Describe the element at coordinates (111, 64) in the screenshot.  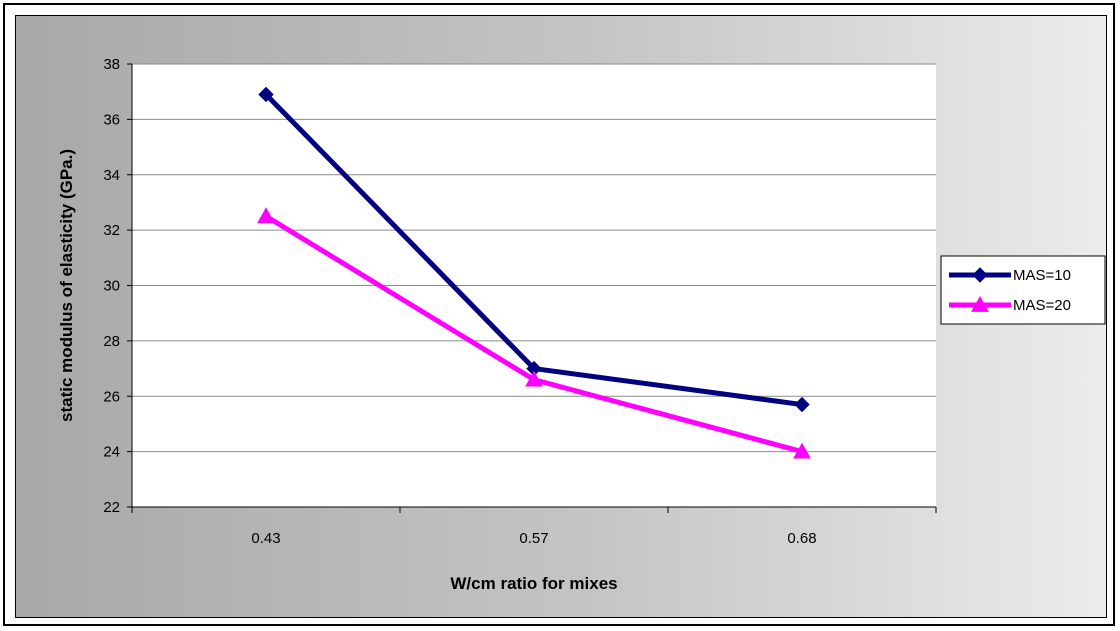
I see `y-tick-label: 38` at that location.